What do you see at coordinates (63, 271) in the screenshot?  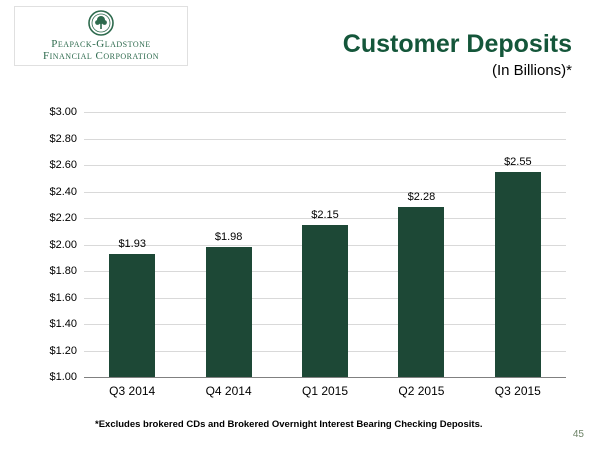 I see `y-tick-label: $1.80` at bounding box center [63, 271].